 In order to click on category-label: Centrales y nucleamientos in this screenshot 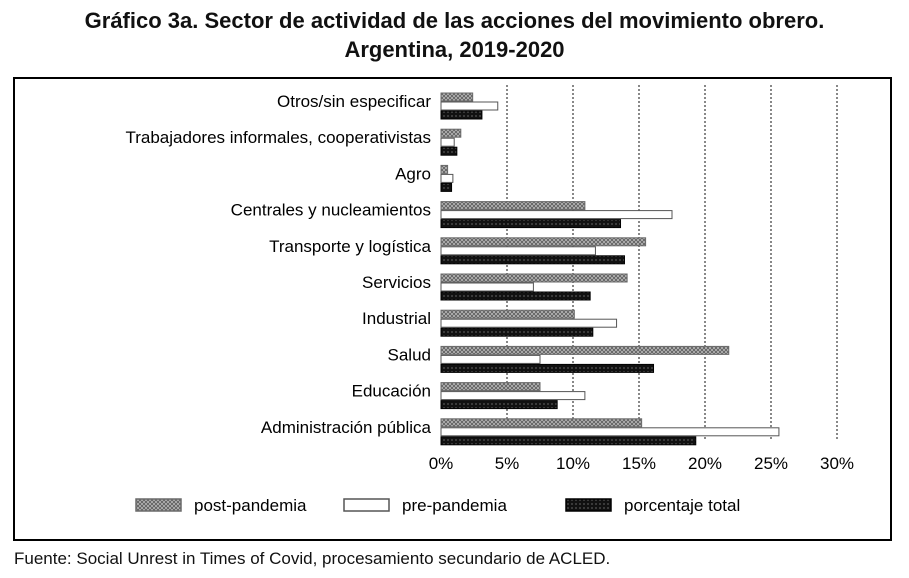, I will do `click(331, 210)`.